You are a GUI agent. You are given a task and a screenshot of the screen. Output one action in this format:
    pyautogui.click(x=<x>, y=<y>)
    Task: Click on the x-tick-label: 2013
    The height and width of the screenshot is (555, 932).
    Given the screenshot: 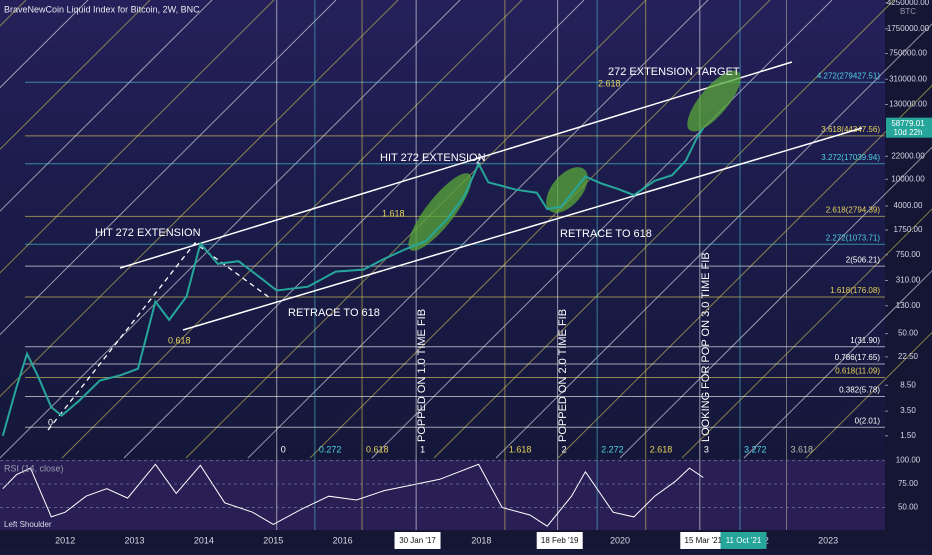 What is the action you would take?
    pyautogui.click(x=135, y=540)
    